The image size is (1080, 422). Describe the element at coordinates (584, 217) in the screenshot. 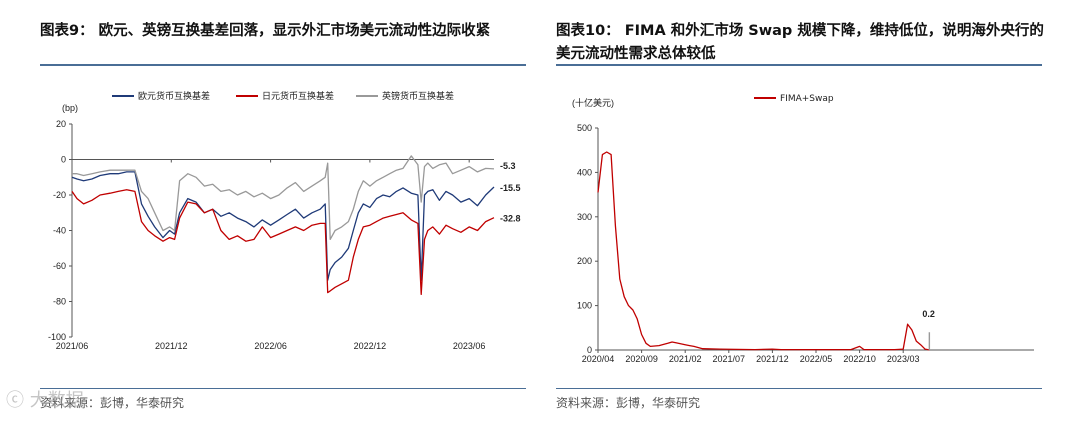

I see `y-tick-label: 300` at that location.